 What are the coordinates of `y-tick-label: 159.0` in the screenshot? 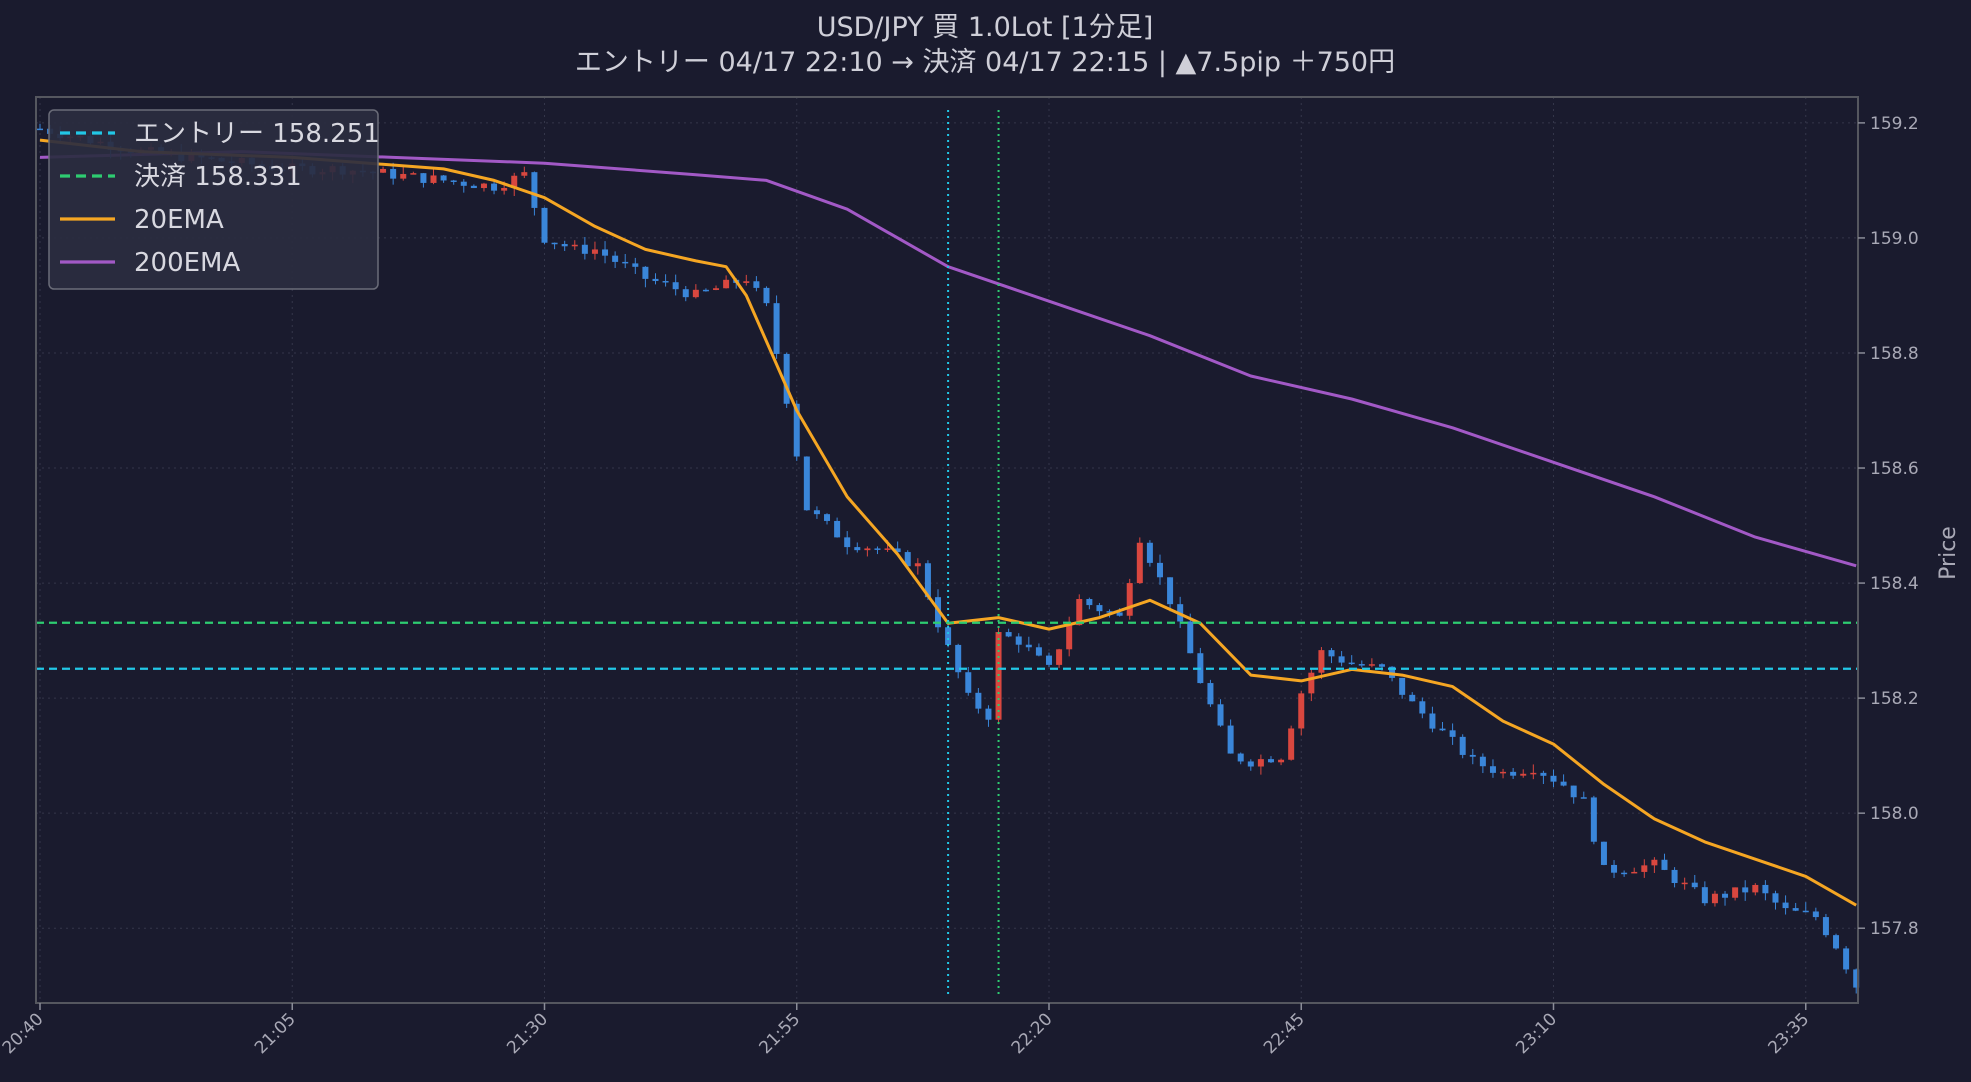 It's located at (1894, 239).